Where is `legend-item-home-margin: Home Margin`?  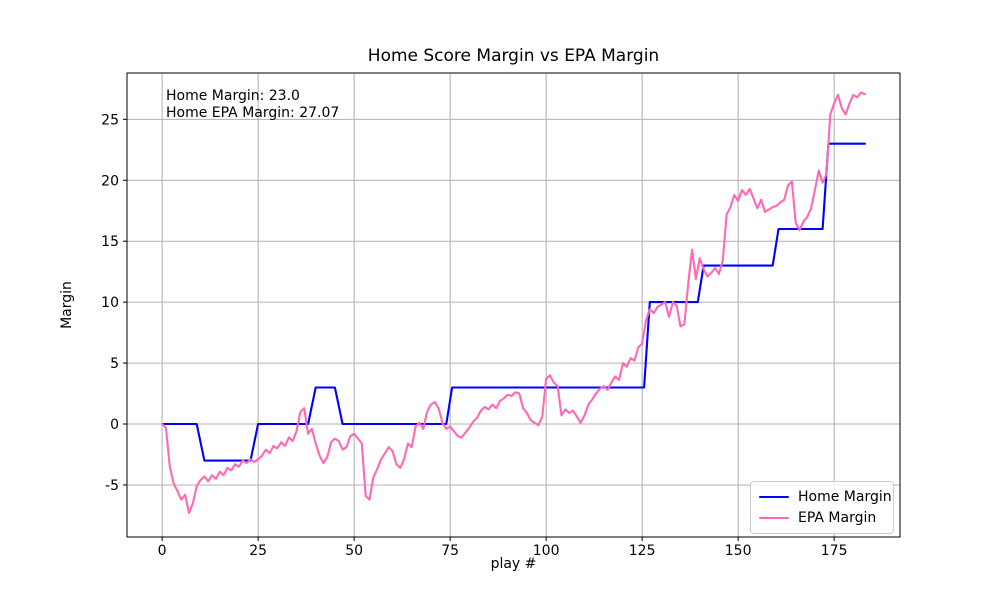
legend-item-home-margin: Home Margin is located at coordinates (822, 496).